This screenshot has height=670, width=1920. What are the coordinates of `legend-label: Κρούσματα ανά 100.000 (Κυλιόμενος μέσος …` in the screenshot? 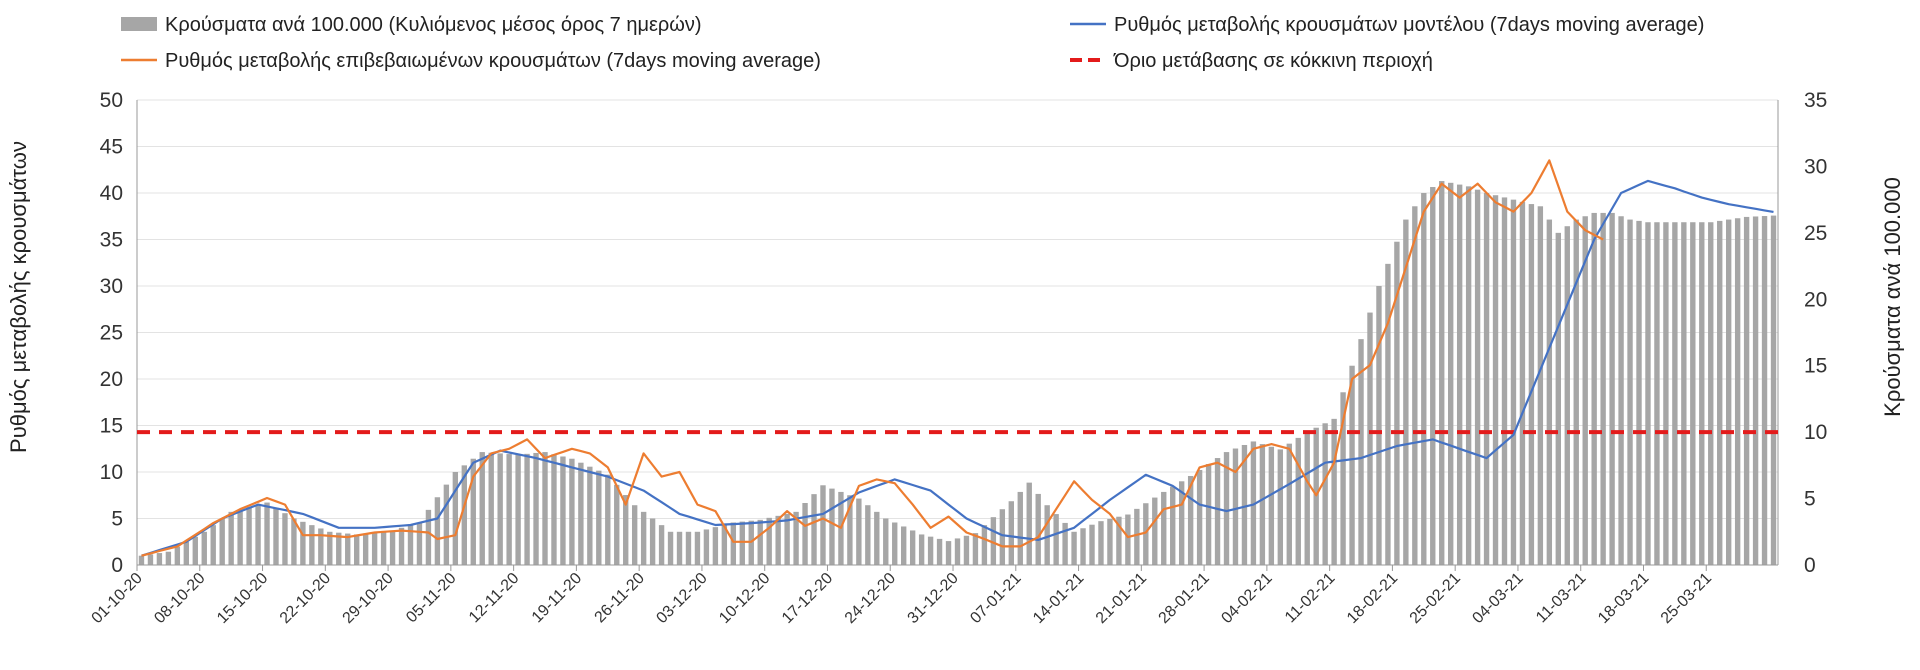 It's located at (433, 25).